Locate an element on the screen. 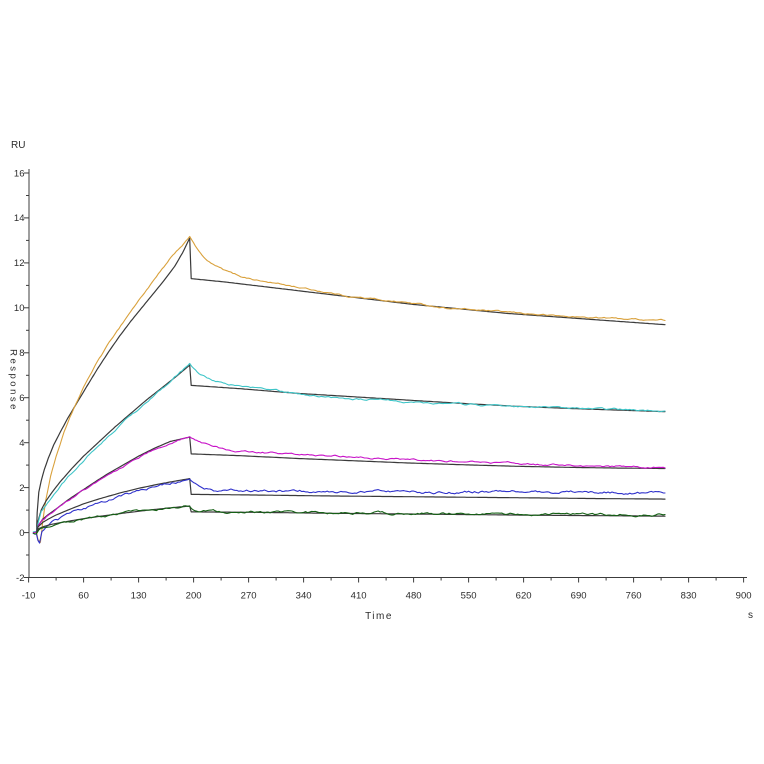 The height and width of the screenshot is (764, 764). svg-text: 10 is located at coordinates (19, 308).